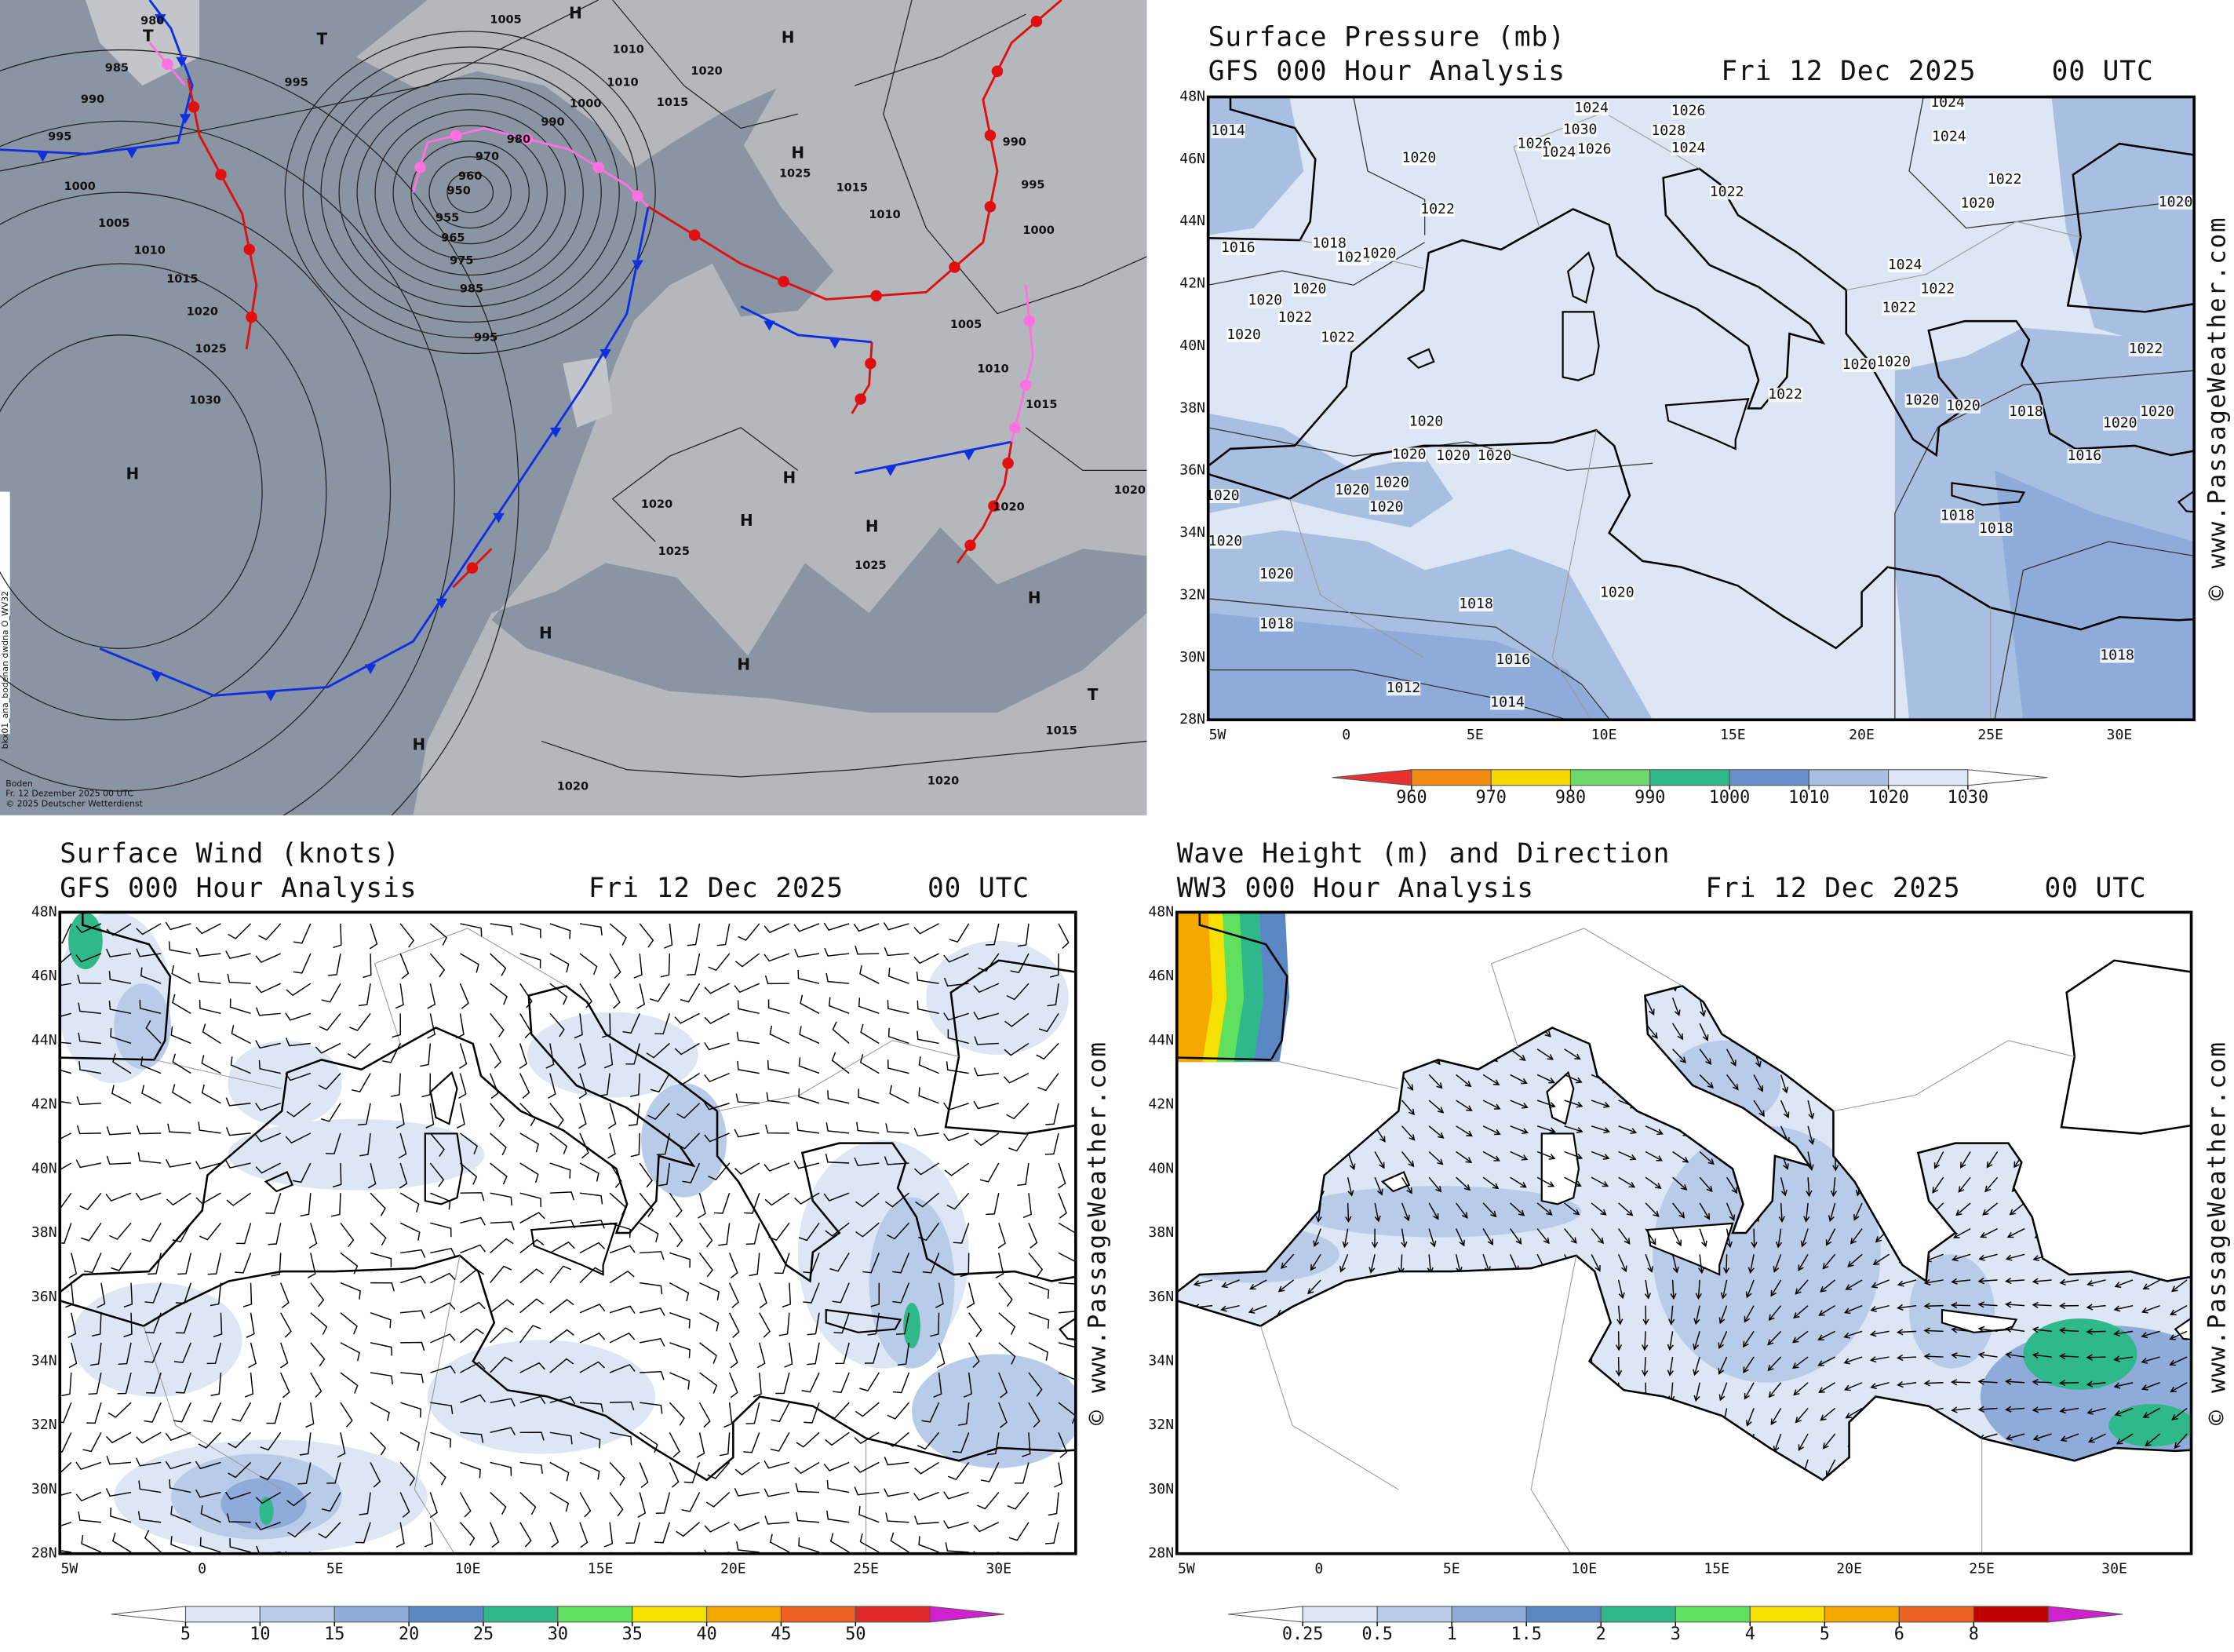 Image resolution: width=2234 pixels, height=1652 pixels. What do you see at coordinates (558, 1634) in the screenshot?
I see `colorbar-label: 30` at bounding box center [558, 1634].